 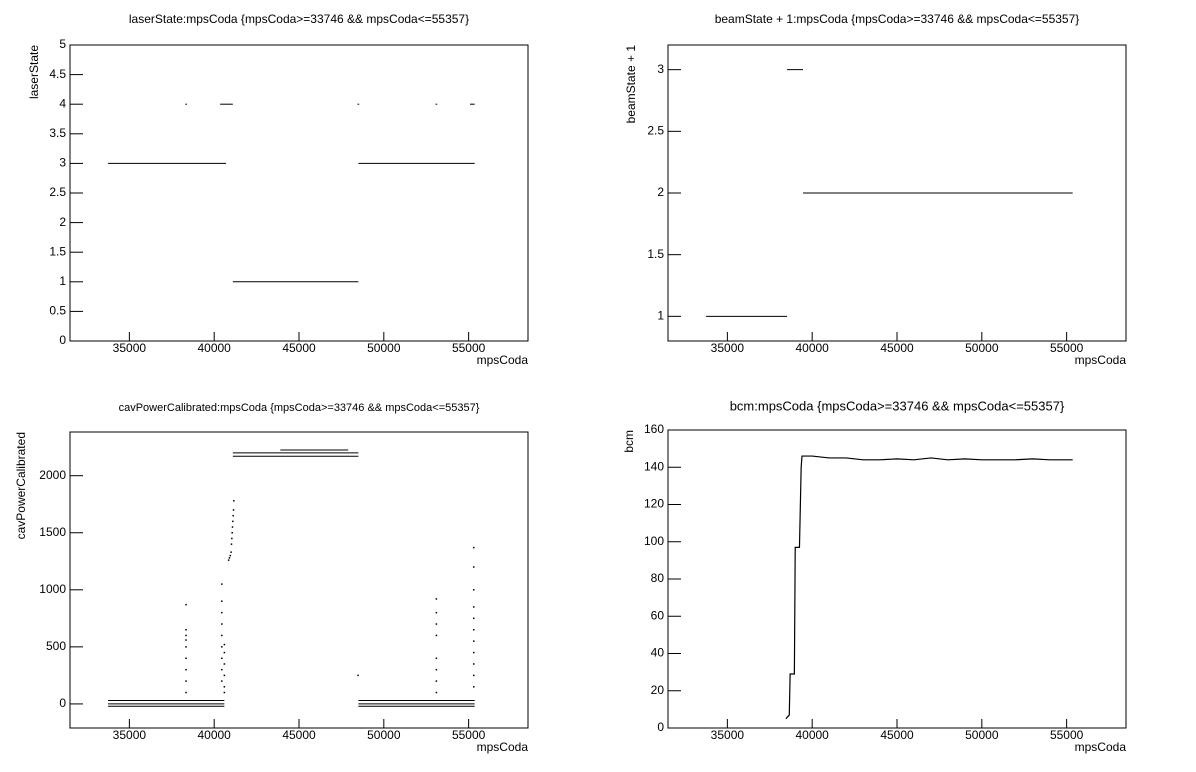 What do you see at coordinates (654, 541) in the screenshot?
I see `y-tick-label: 100` at bounding box center [654, 541].